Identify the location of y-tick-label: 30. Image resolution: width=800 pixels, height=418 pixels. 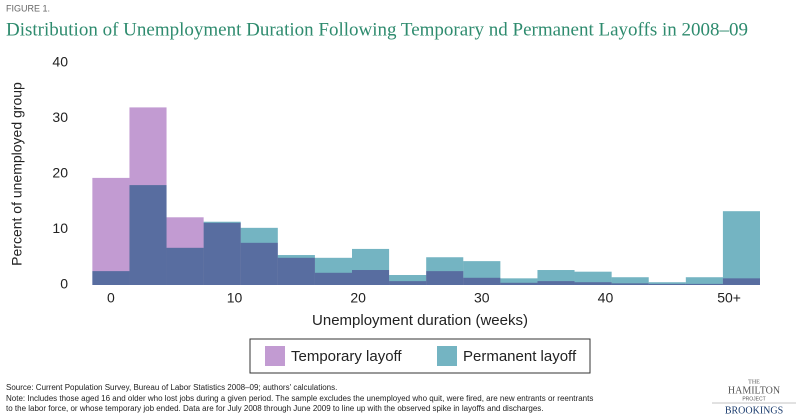
(60, 117).